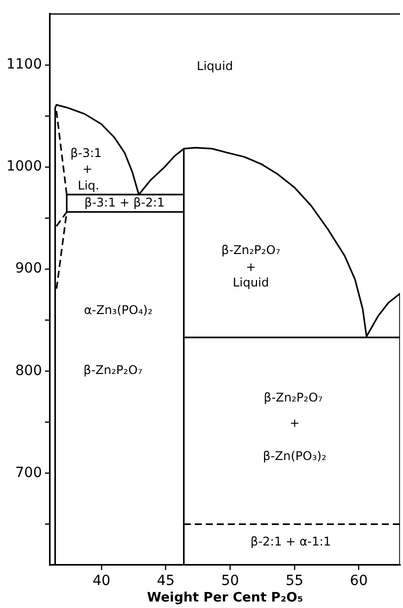 The height and width of the screenshot is (608, 403). Describe the element at coordinates (24, 166) in the screenshot. I see `y-tick-label: 1000` at that location.